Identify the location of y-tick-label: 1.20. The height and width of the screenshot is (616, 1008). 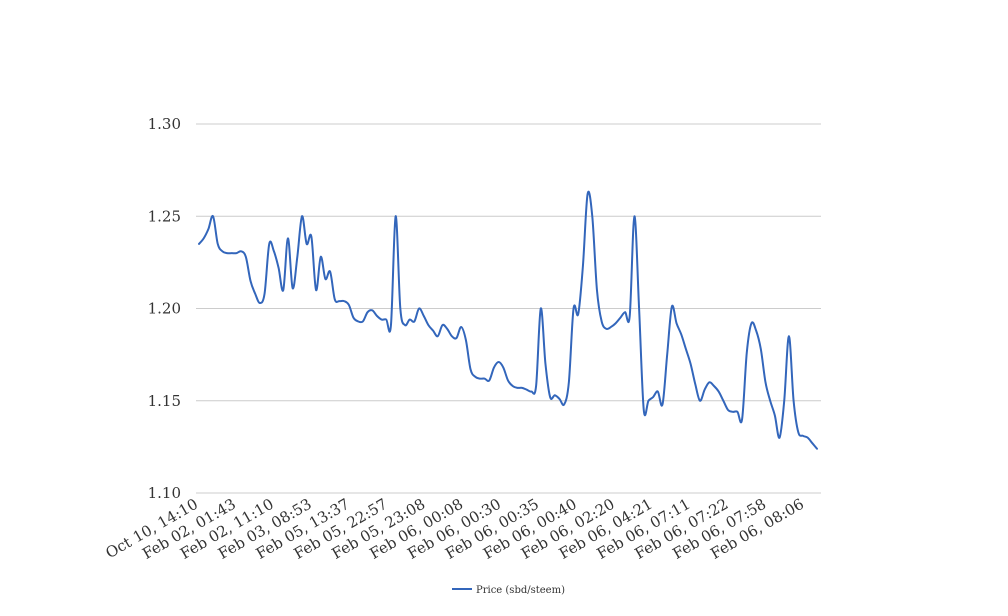
(164, 309).